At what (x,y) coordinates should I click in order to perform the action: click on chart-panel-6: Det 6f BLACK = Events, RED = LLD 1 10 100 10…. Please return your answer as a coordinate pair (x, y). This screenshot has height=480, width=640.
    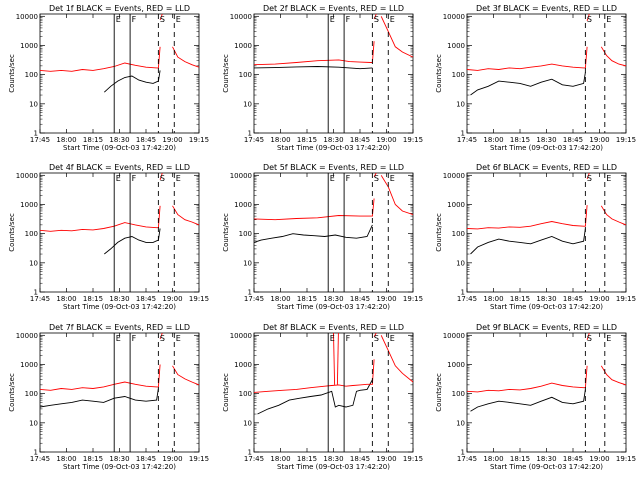
    Looking at the image, I should click on (535, 237).